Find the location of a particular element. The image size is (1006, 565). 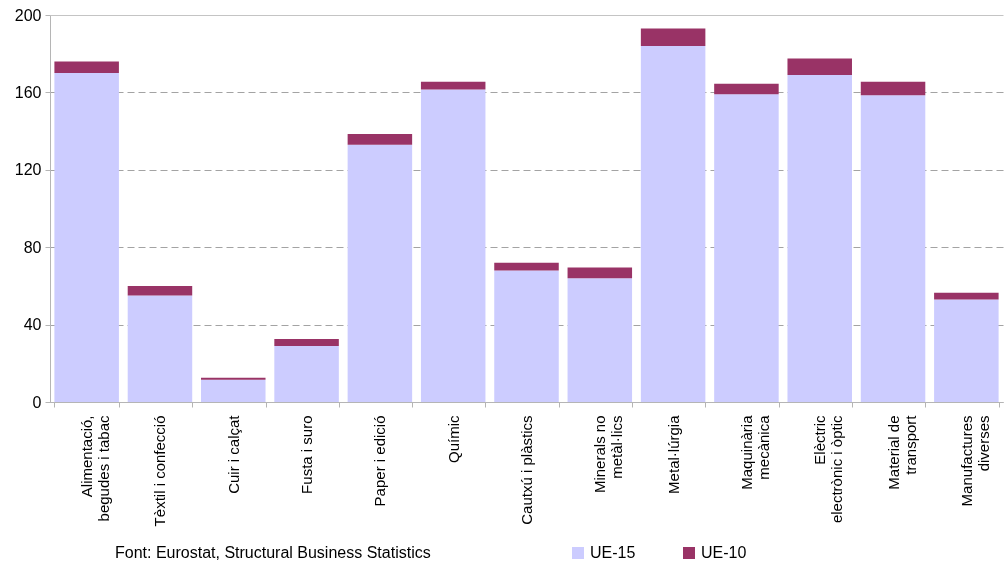

x-tick-label: Químic is located at coordinates (453, 439).